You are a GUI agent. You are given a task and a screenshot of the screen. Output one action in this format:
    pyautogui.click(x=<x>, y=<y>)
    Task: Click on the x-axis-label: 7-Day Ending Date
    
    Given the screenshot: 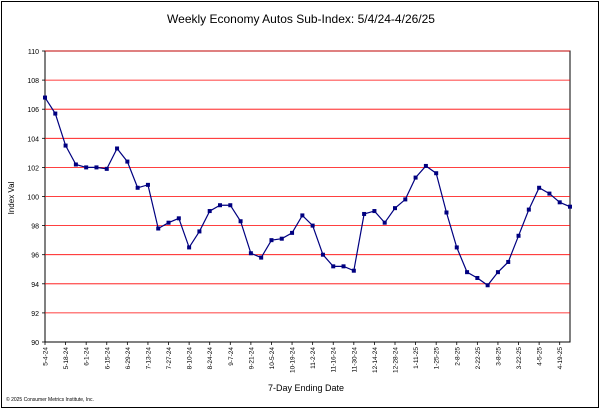 What is the action you would take?
    pyautogui.click(x=306, y=388)
    